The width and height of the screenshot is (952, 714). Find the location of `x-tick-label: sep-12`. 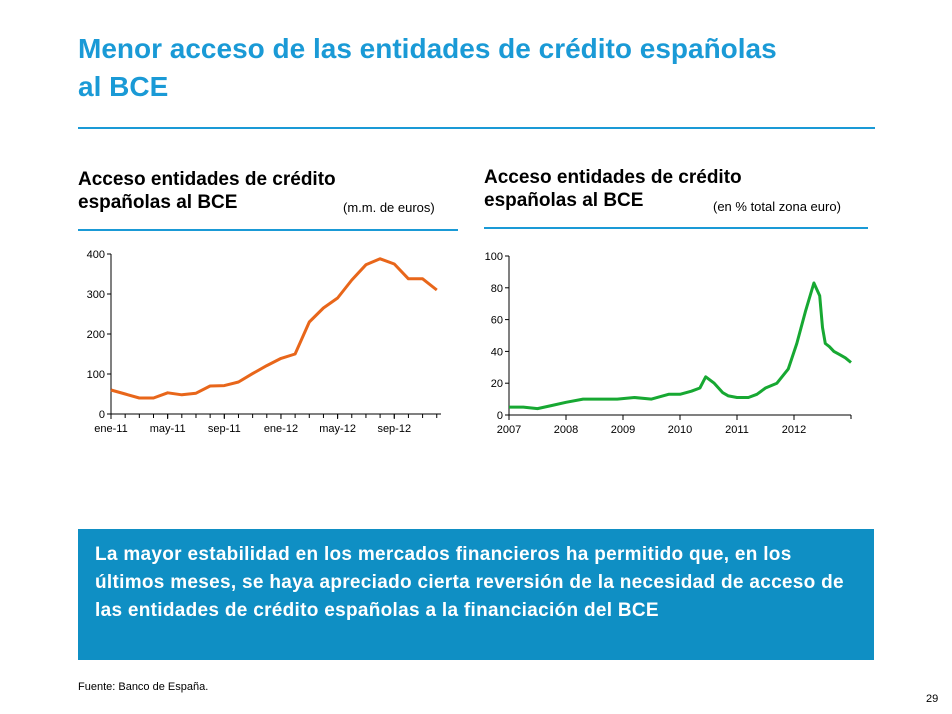

x-tick-label: sep-12 is located at coordinates (394, 429).